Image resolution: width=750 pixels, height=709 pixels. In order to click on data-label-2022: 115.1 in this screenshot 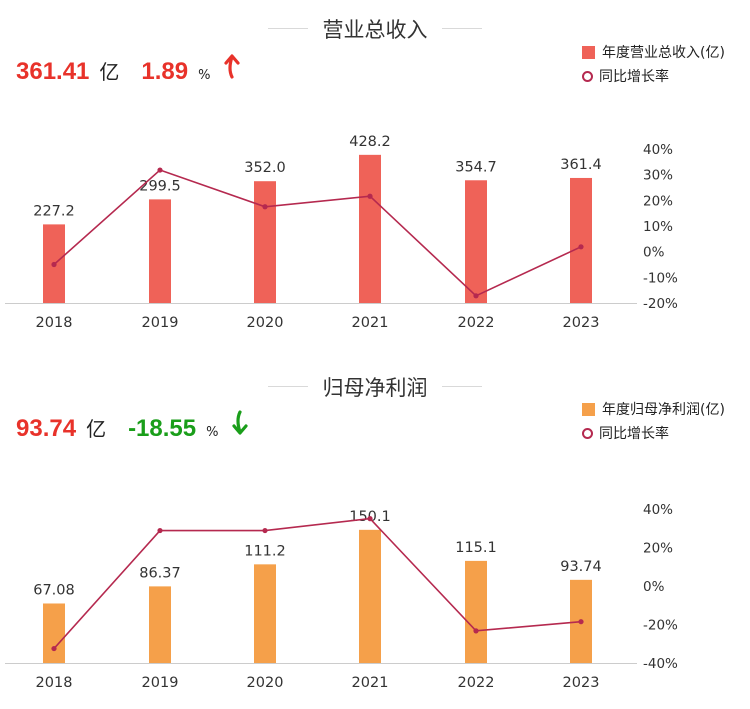, I will do `click(476, 548)`.